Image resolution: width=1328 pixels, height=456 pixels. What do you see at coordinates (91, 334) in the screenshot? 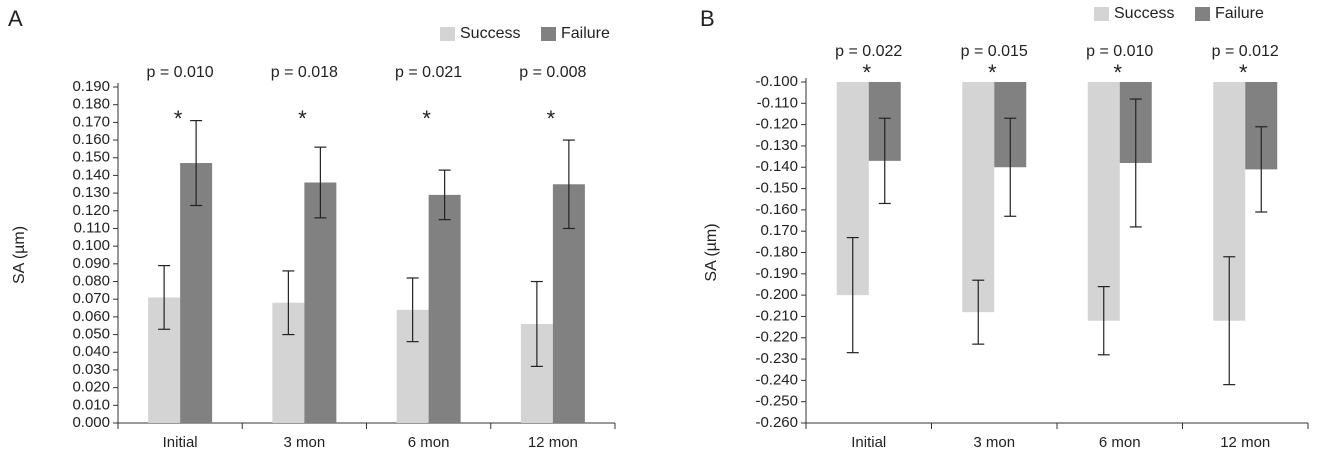
I see `y-tick-label: 0.050` at bounding box center [91, 334].